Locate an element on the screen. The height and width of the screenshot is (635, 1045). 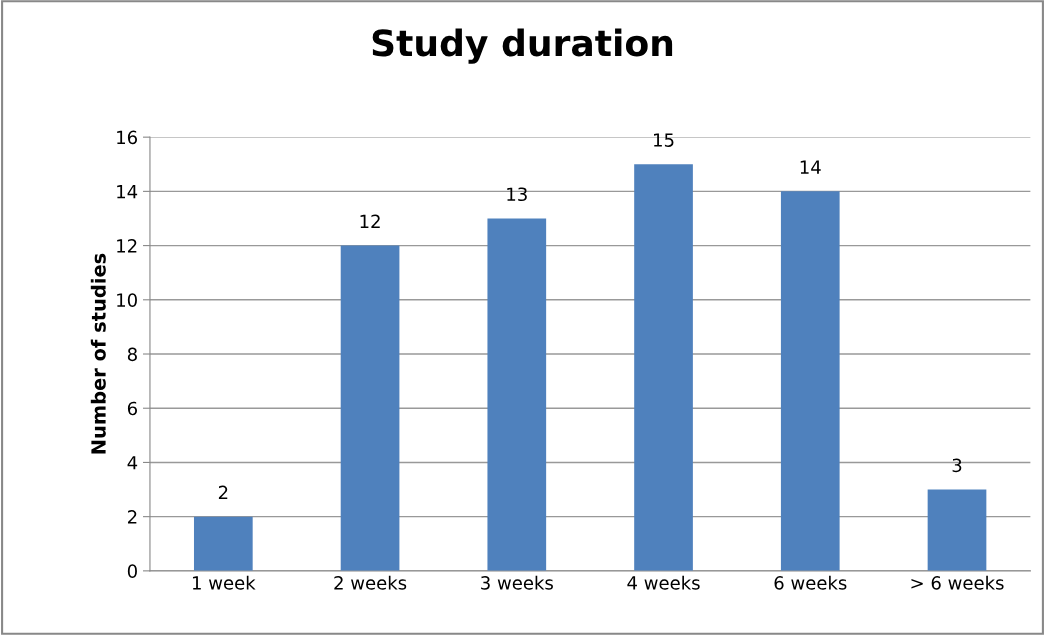
data-label: 3 is located at coordinates (957, 465).